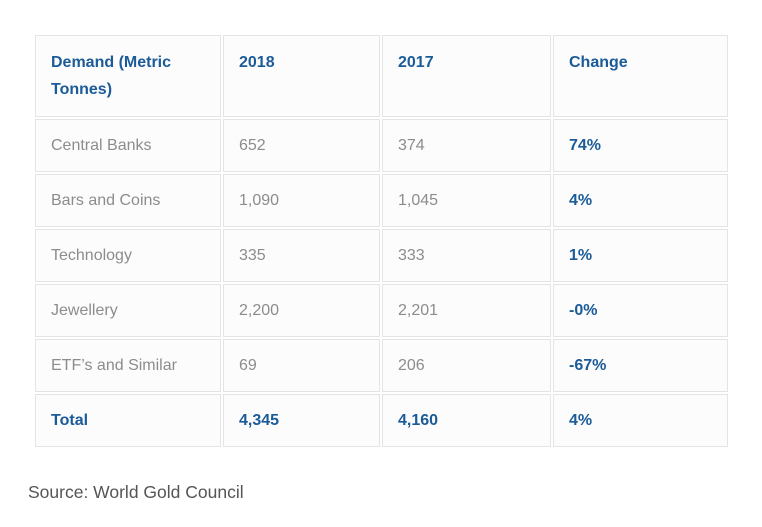  What do you see at coordinates (640, 255) in the screenshot?
I see `change-cell: 1%` at bounding box center [640, 255].